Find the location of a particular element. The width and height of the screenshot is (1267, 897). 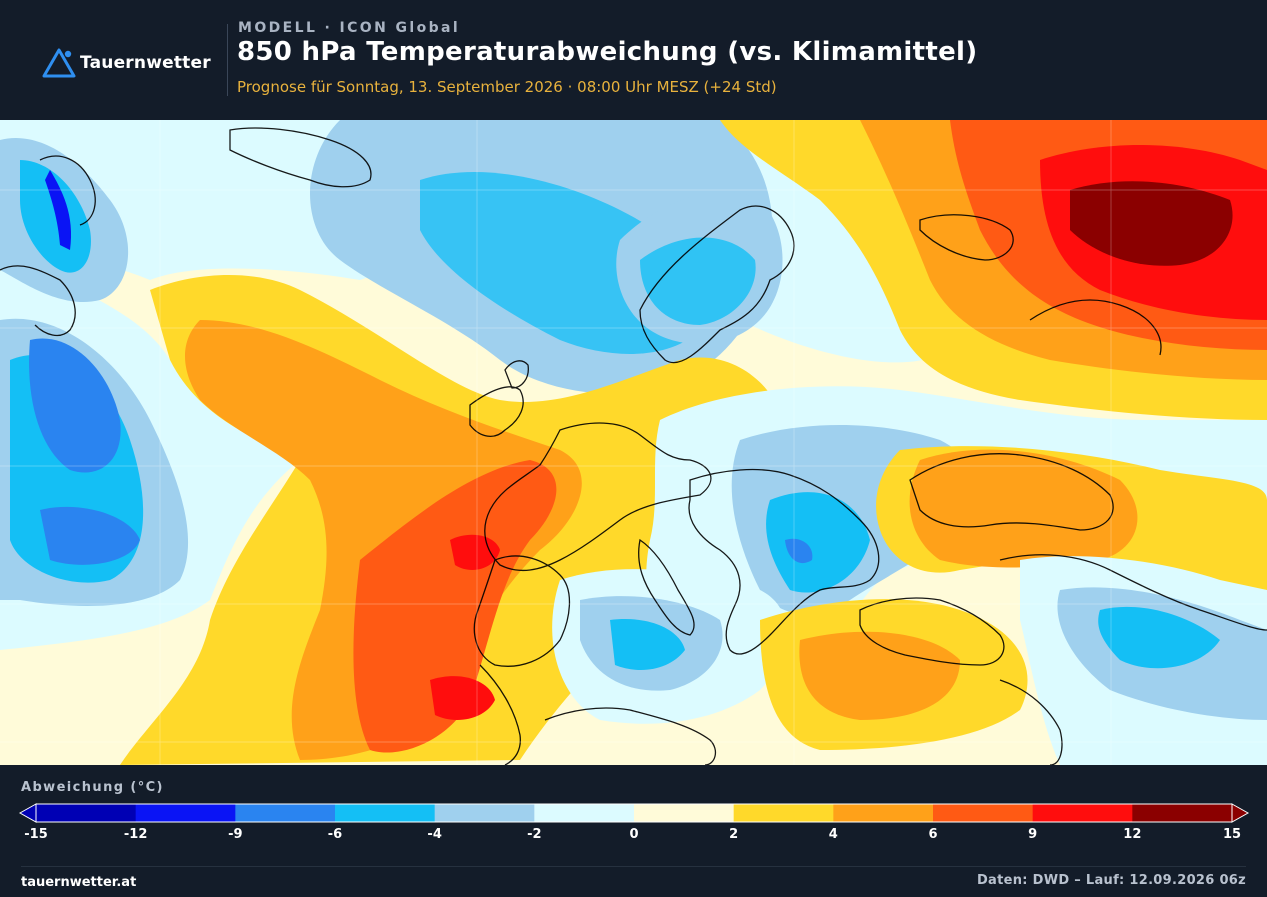

model-label: MODELL · ICON Global is located at coordinates (349, 28).